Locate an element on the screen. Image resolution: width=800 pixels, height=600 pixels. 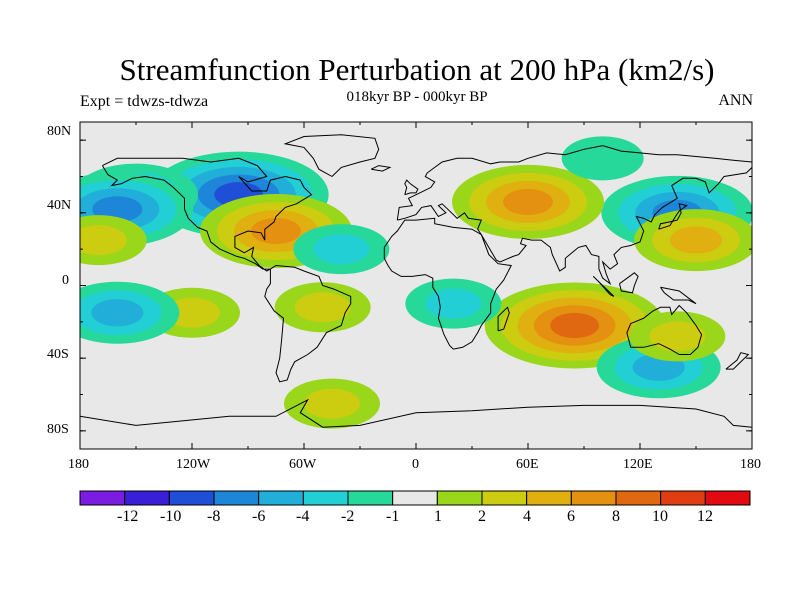
plot-subtitle: 018kyr BP - 000kyr BP is located at coordinates (417, 97).